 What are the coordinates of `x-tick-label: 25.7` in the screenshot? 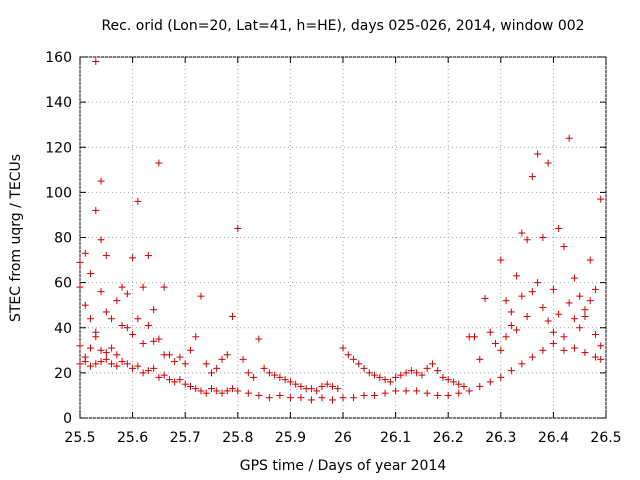 It's located at (185, 438).